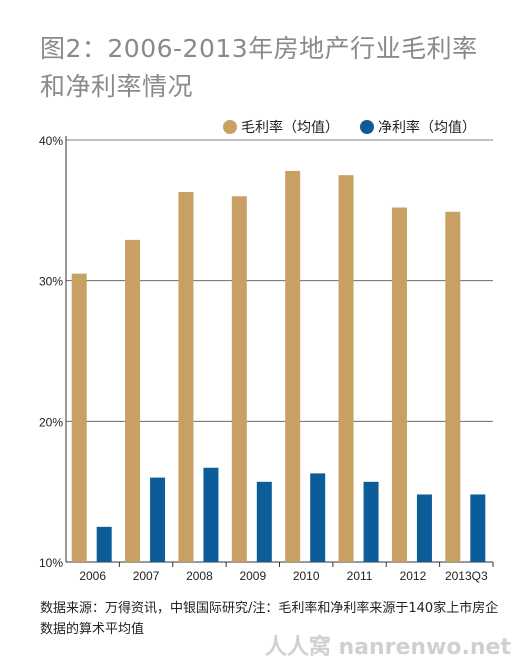  I want to click on y-tick-label: 40%, so click(51, 141).